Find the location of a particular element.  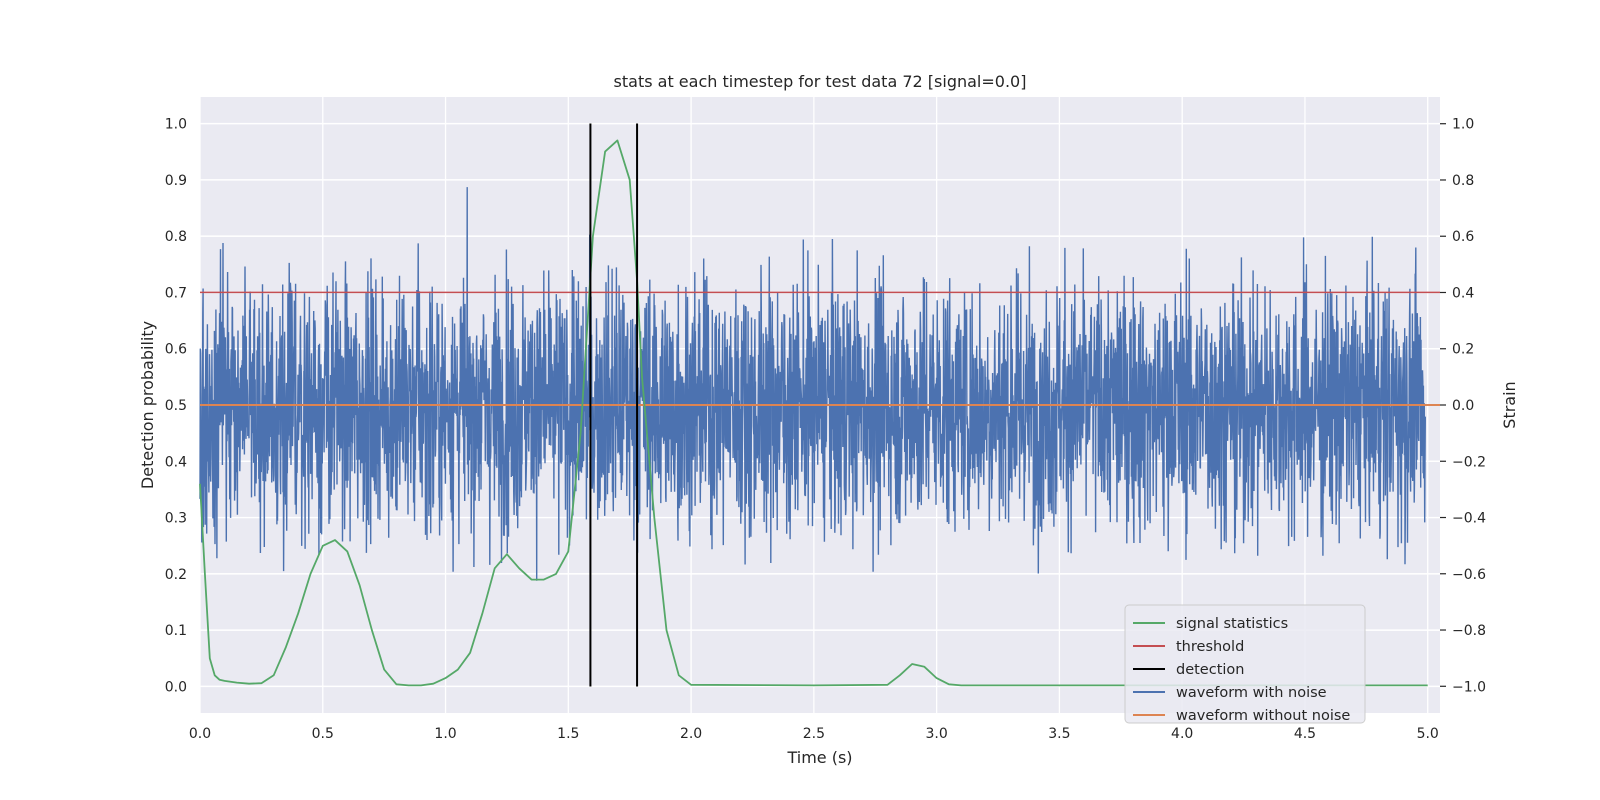

x-tick-label: 2.0 is located at coordinates (691, 734).